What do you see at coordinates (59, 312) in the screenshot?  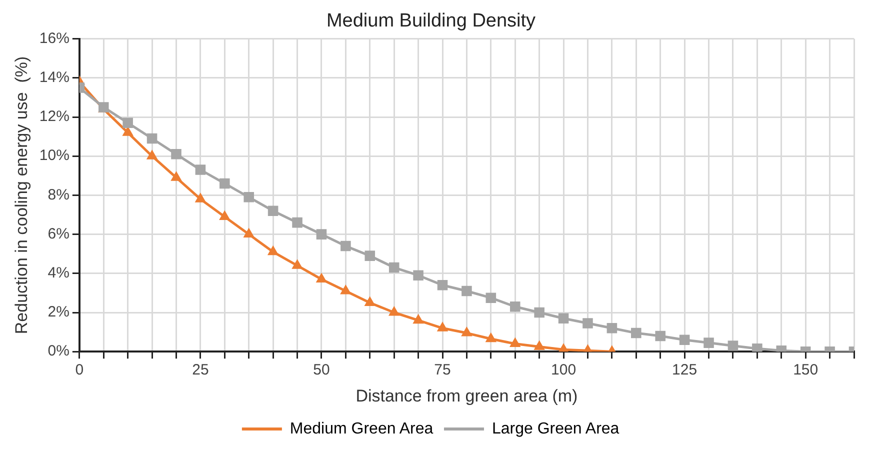 I see `y-tick-label: 2%` at bounding box center [59, 312].